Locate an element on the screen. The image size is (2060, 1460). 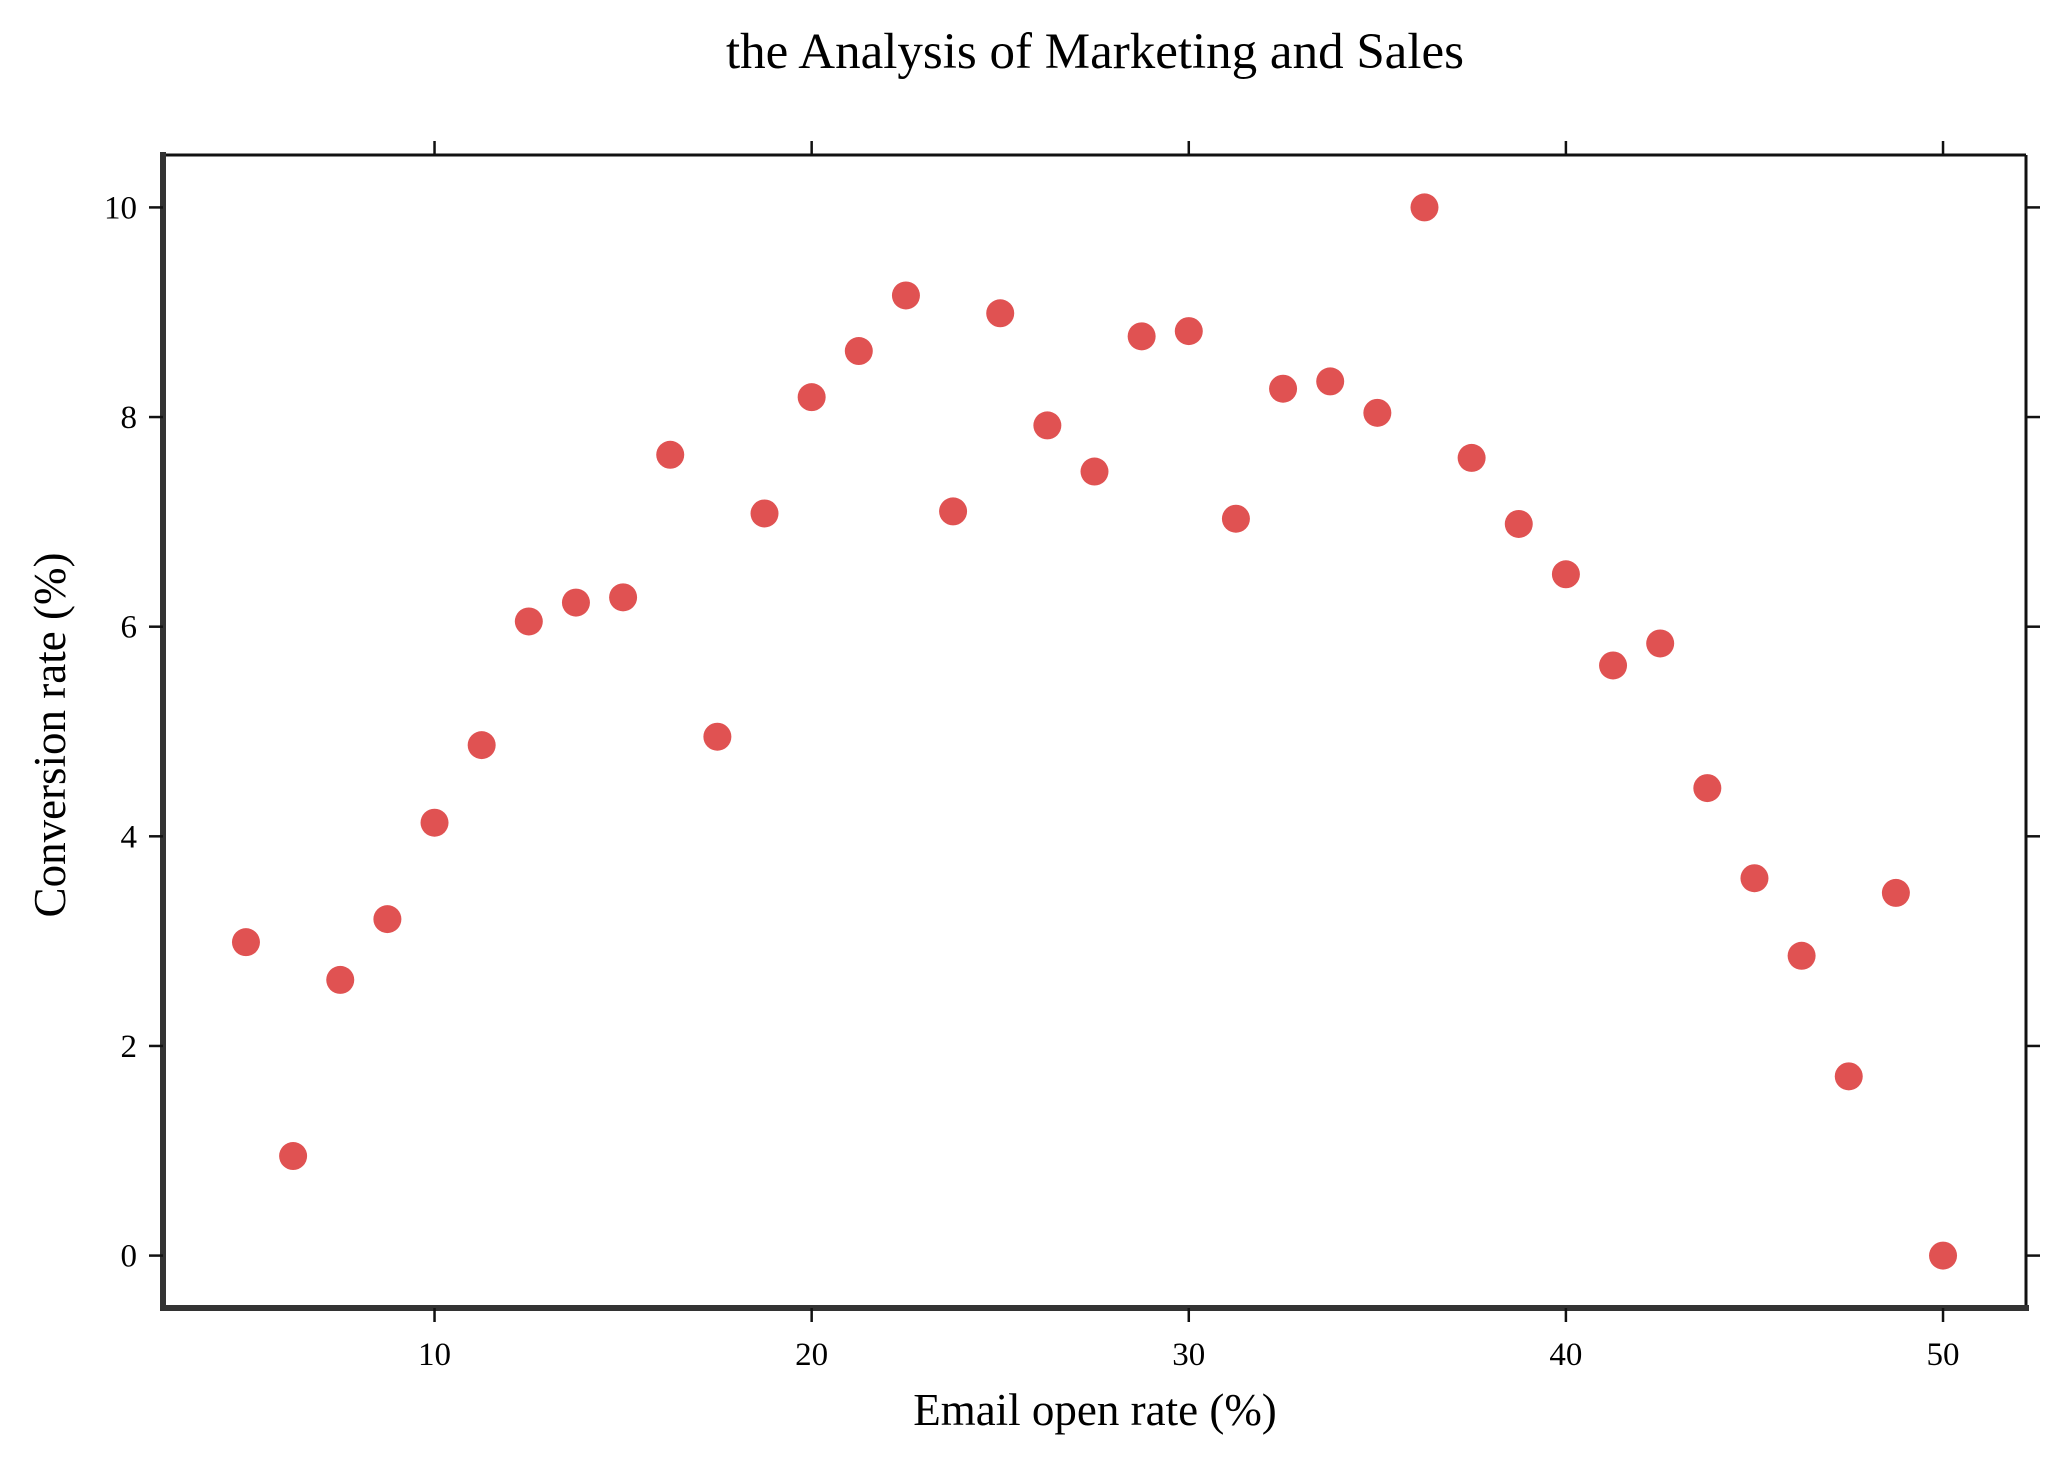
y-tick-label: 0 is located at coordinates (129, 1257).